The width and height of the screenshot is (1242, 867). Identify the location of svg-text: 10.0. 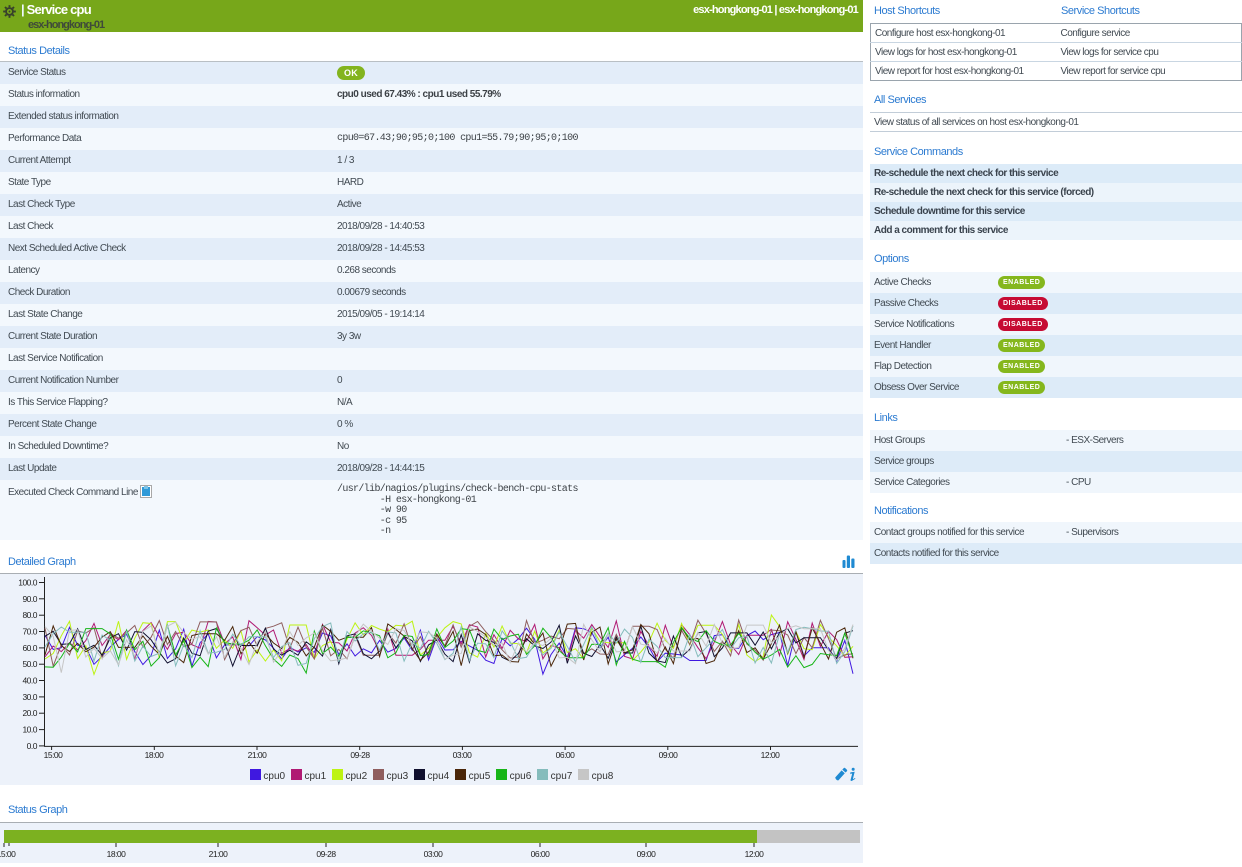
(29, 729).